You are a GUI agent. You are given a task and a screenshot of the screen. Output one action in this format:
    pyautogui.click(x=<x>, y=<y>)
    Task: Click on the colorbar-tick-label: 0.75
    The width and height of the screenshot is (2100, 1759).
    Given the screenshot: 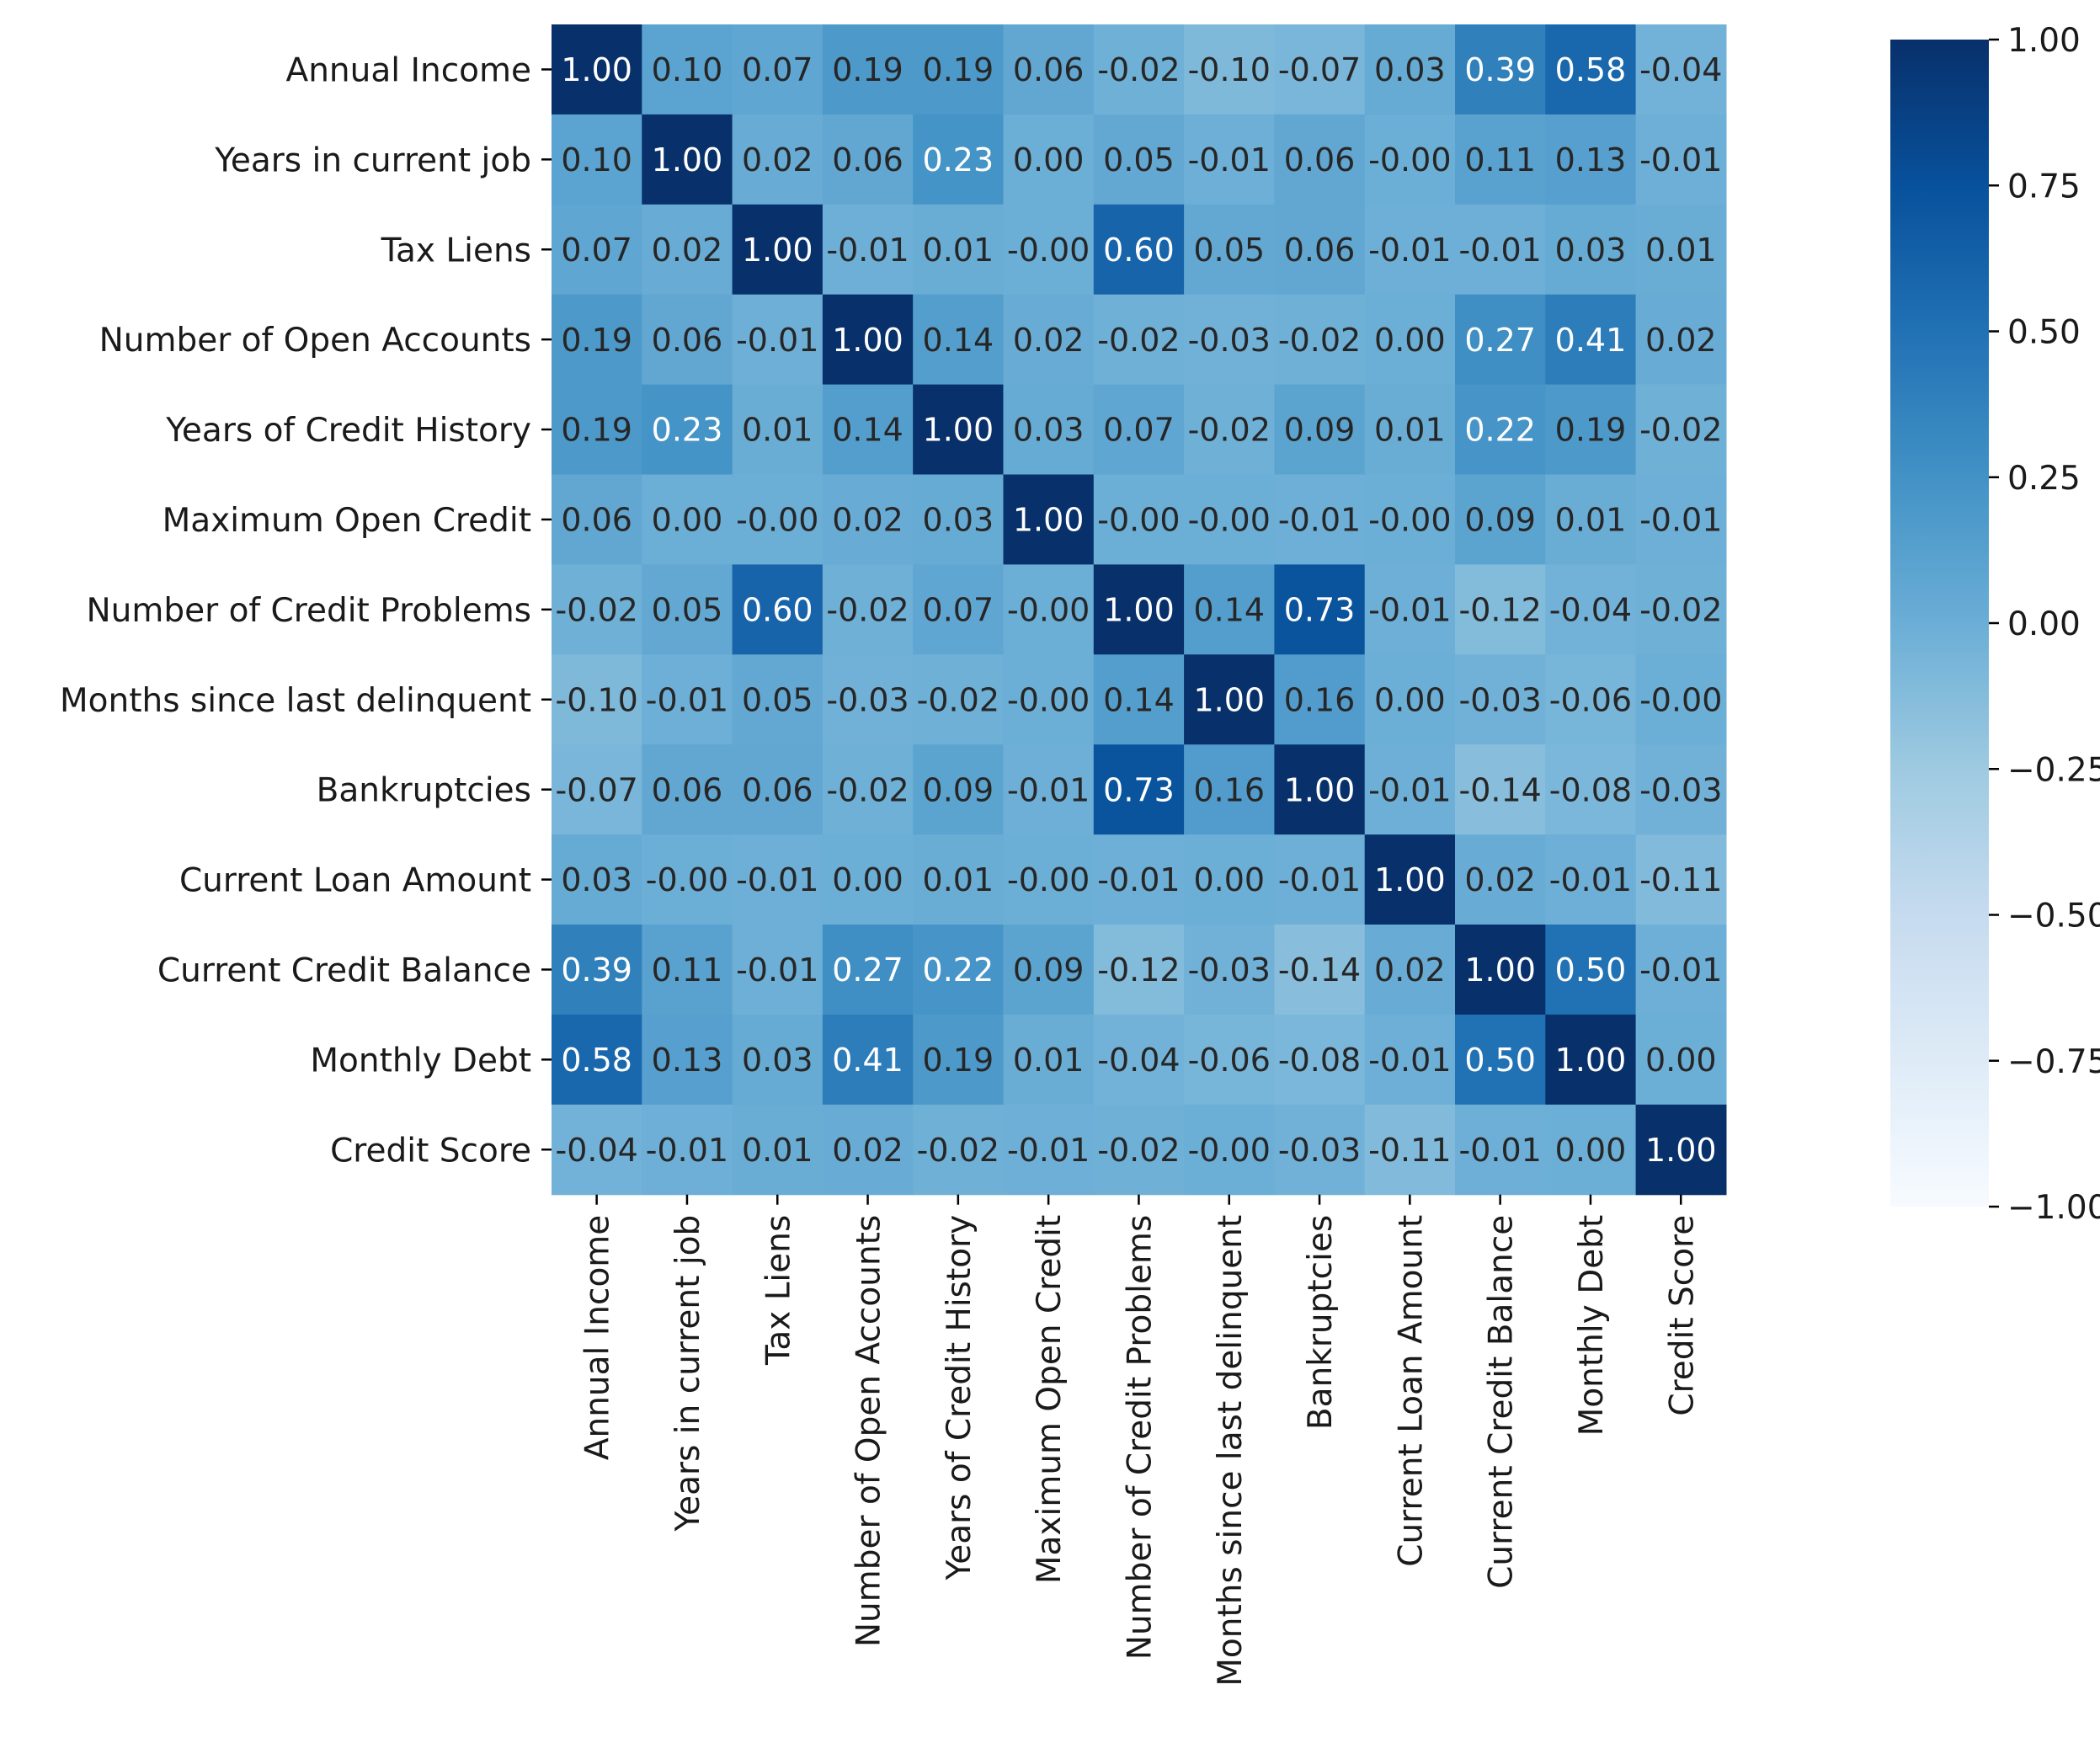 What is the action you would take?
    pyautogui.click(x=2044, y=186)
    